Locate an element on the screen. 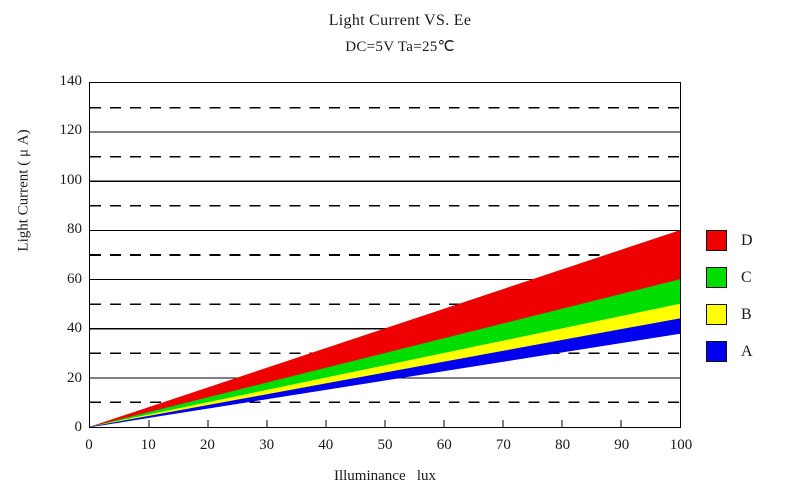  legend-item-B: B is located at coordinates (746, 314).